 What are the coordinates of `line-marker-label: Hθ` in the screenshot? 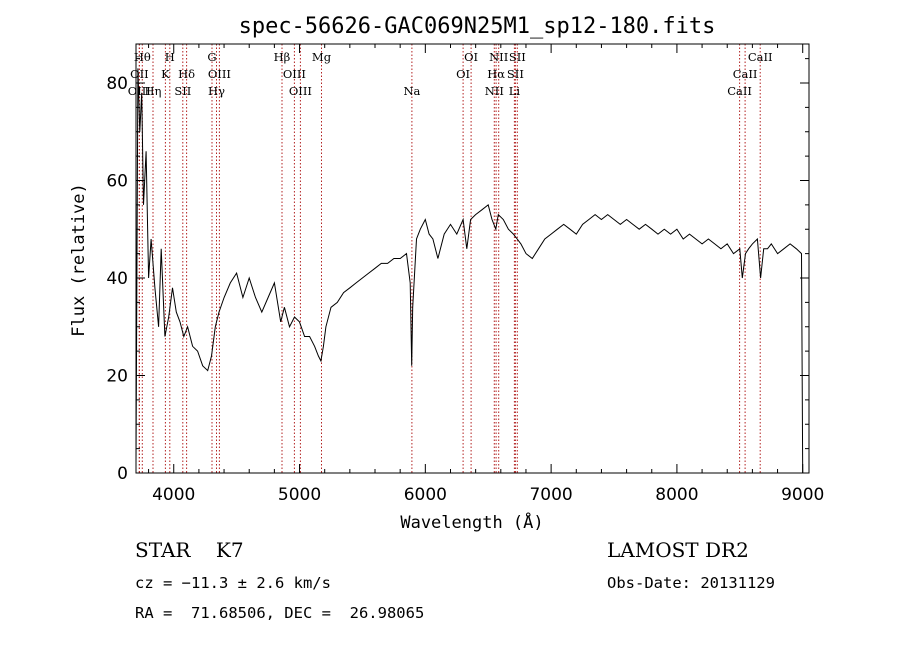 It's located at (142, 57).